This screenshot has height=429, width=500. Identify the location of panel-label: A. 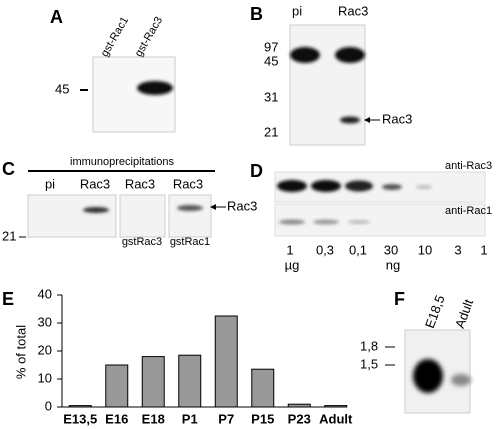
(56, 17).